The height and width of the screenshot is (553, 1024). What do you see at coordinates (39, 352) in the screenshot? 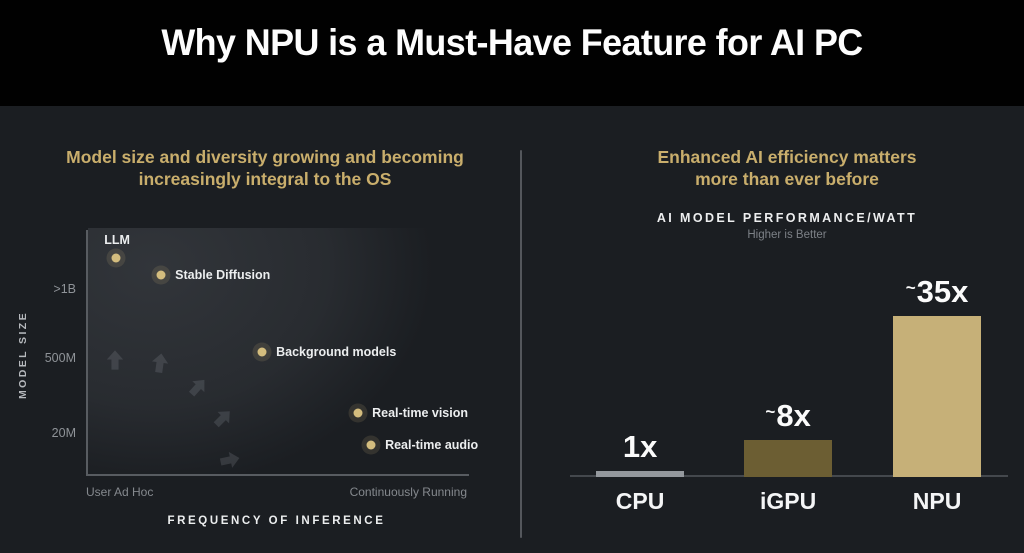
I see `y-axis-ticks: >1B 500M 20M` at bounding box center [39, 352].